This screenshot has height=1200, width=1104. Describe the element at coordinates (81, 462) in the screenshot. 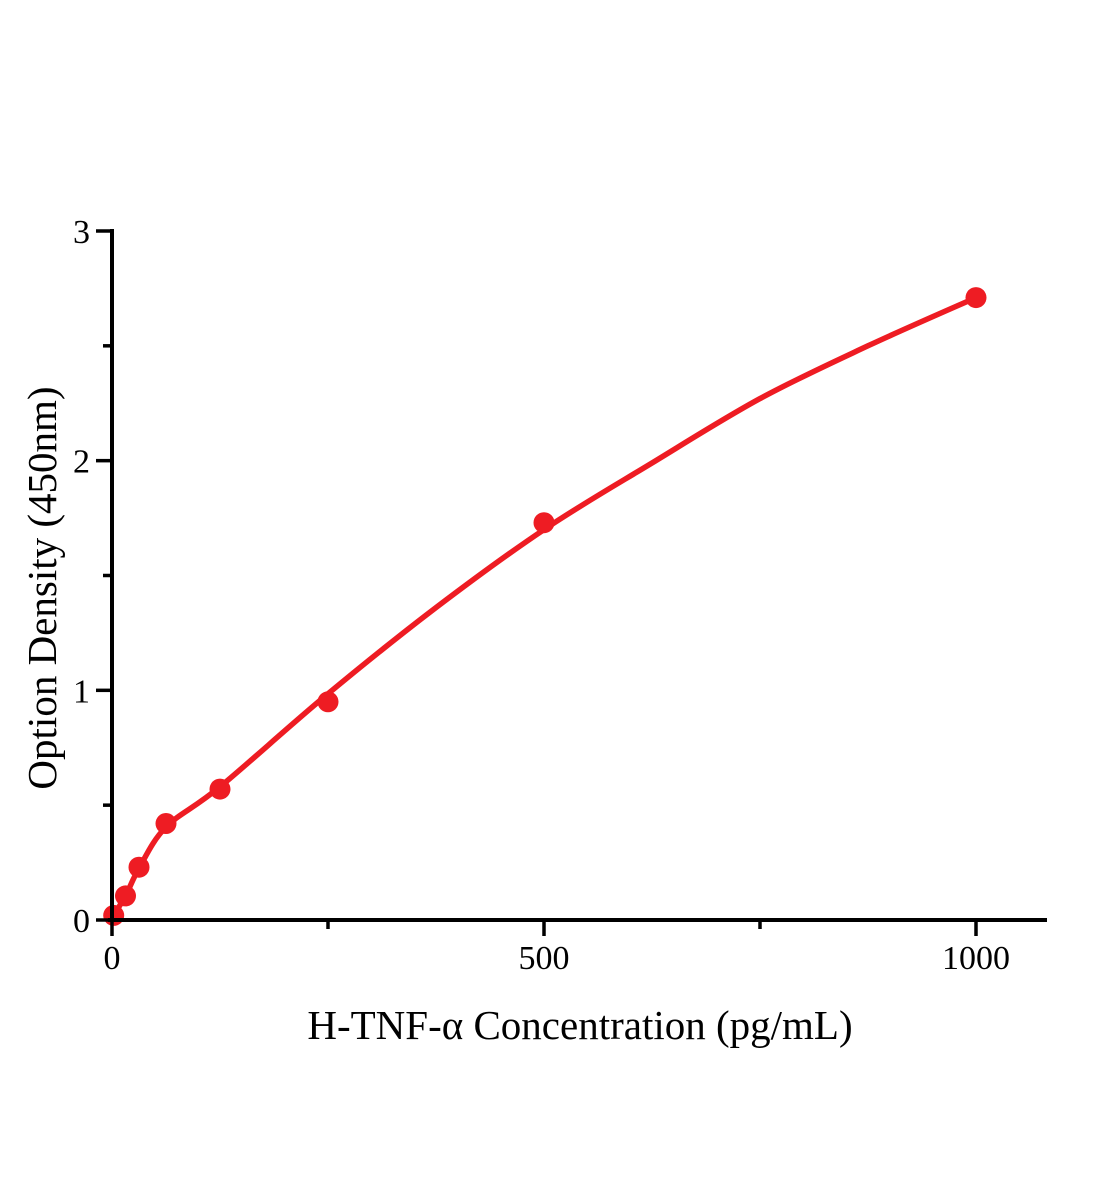

I see `y-tick-label: 2` at that location.